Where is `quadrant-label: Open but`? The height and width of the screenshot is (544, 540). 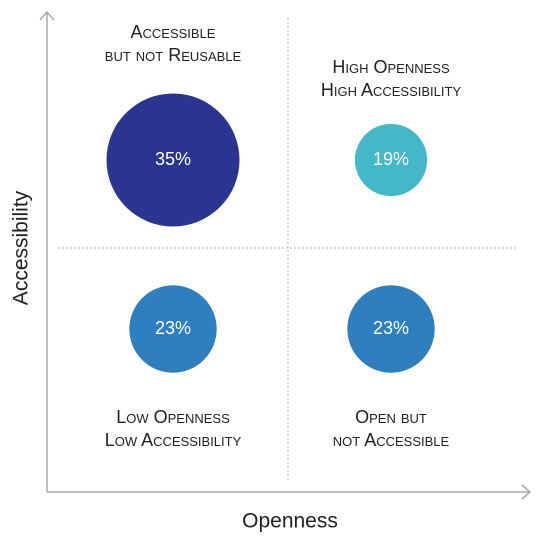
quadrant-label: Open but is located at coordinates (391, 417).